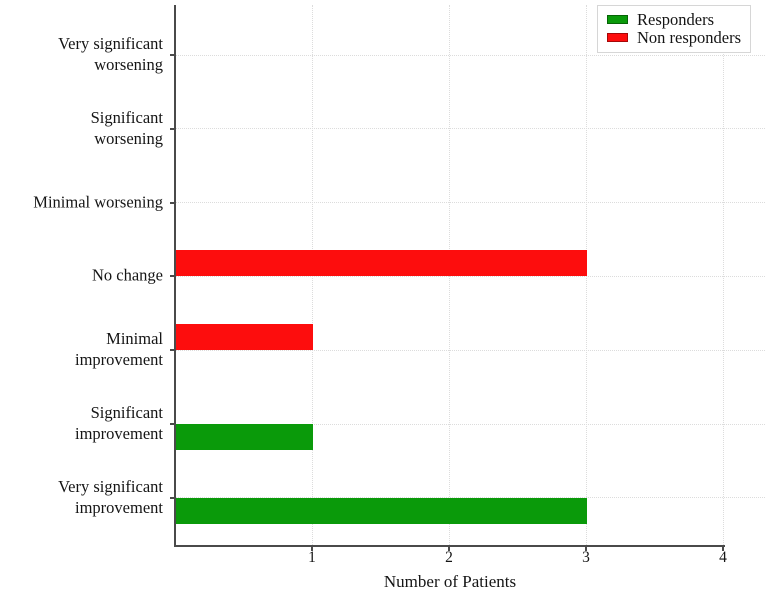  I want to click on y-axis-line, so click(175, 276).